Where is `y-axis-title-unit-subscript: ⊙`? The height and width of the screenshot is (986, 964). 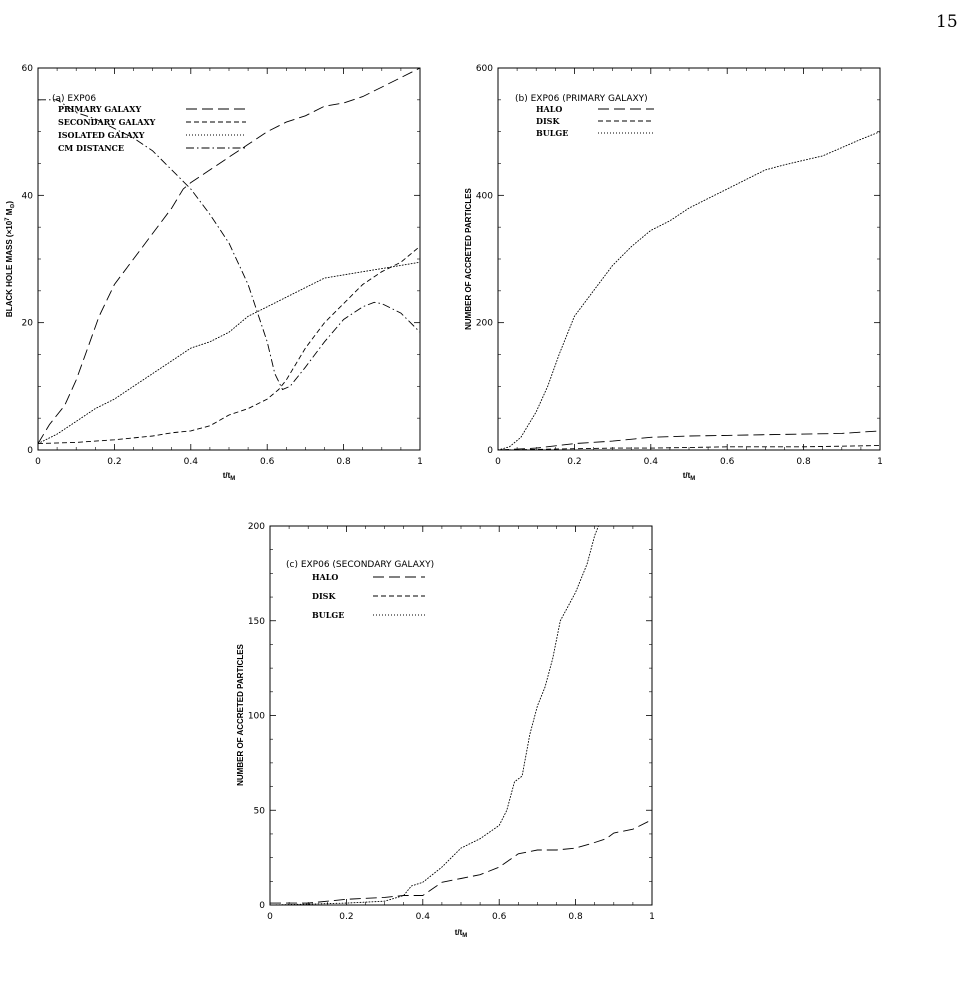
y-axis-title-unit-subscript: ⊙ is located at coordinates (13, 206).